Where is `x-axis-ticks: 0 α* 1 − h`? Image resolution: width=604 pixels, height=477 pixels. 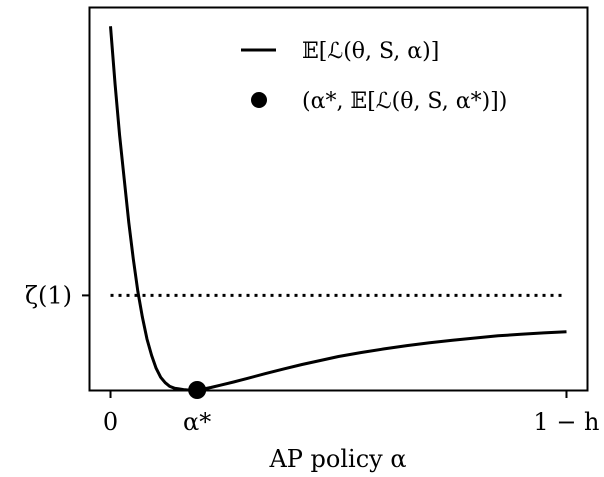 x-axis-ticks: 0 α* 1 − h is located at coordinates (351, 413).